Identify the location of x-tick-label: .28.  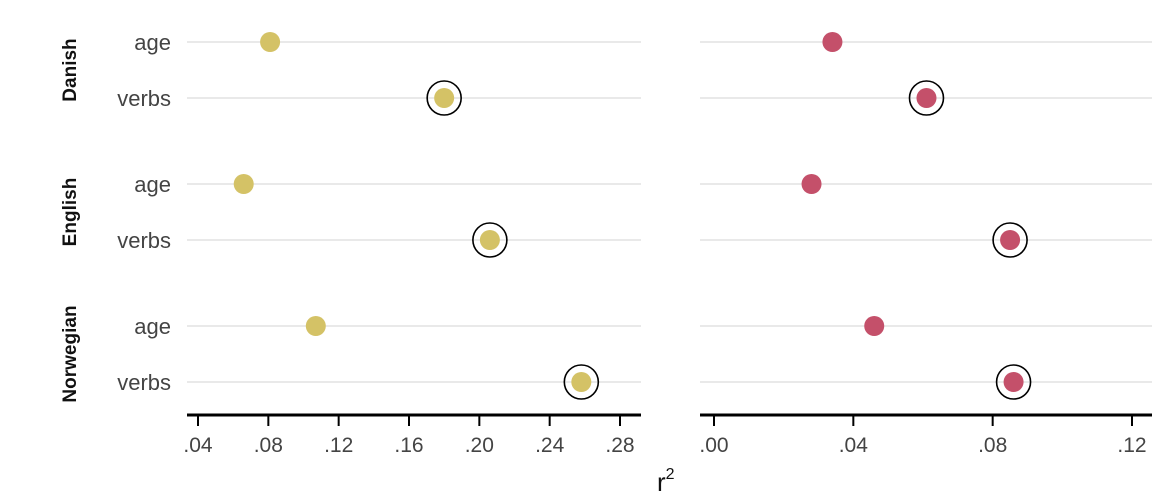
(619, 445).